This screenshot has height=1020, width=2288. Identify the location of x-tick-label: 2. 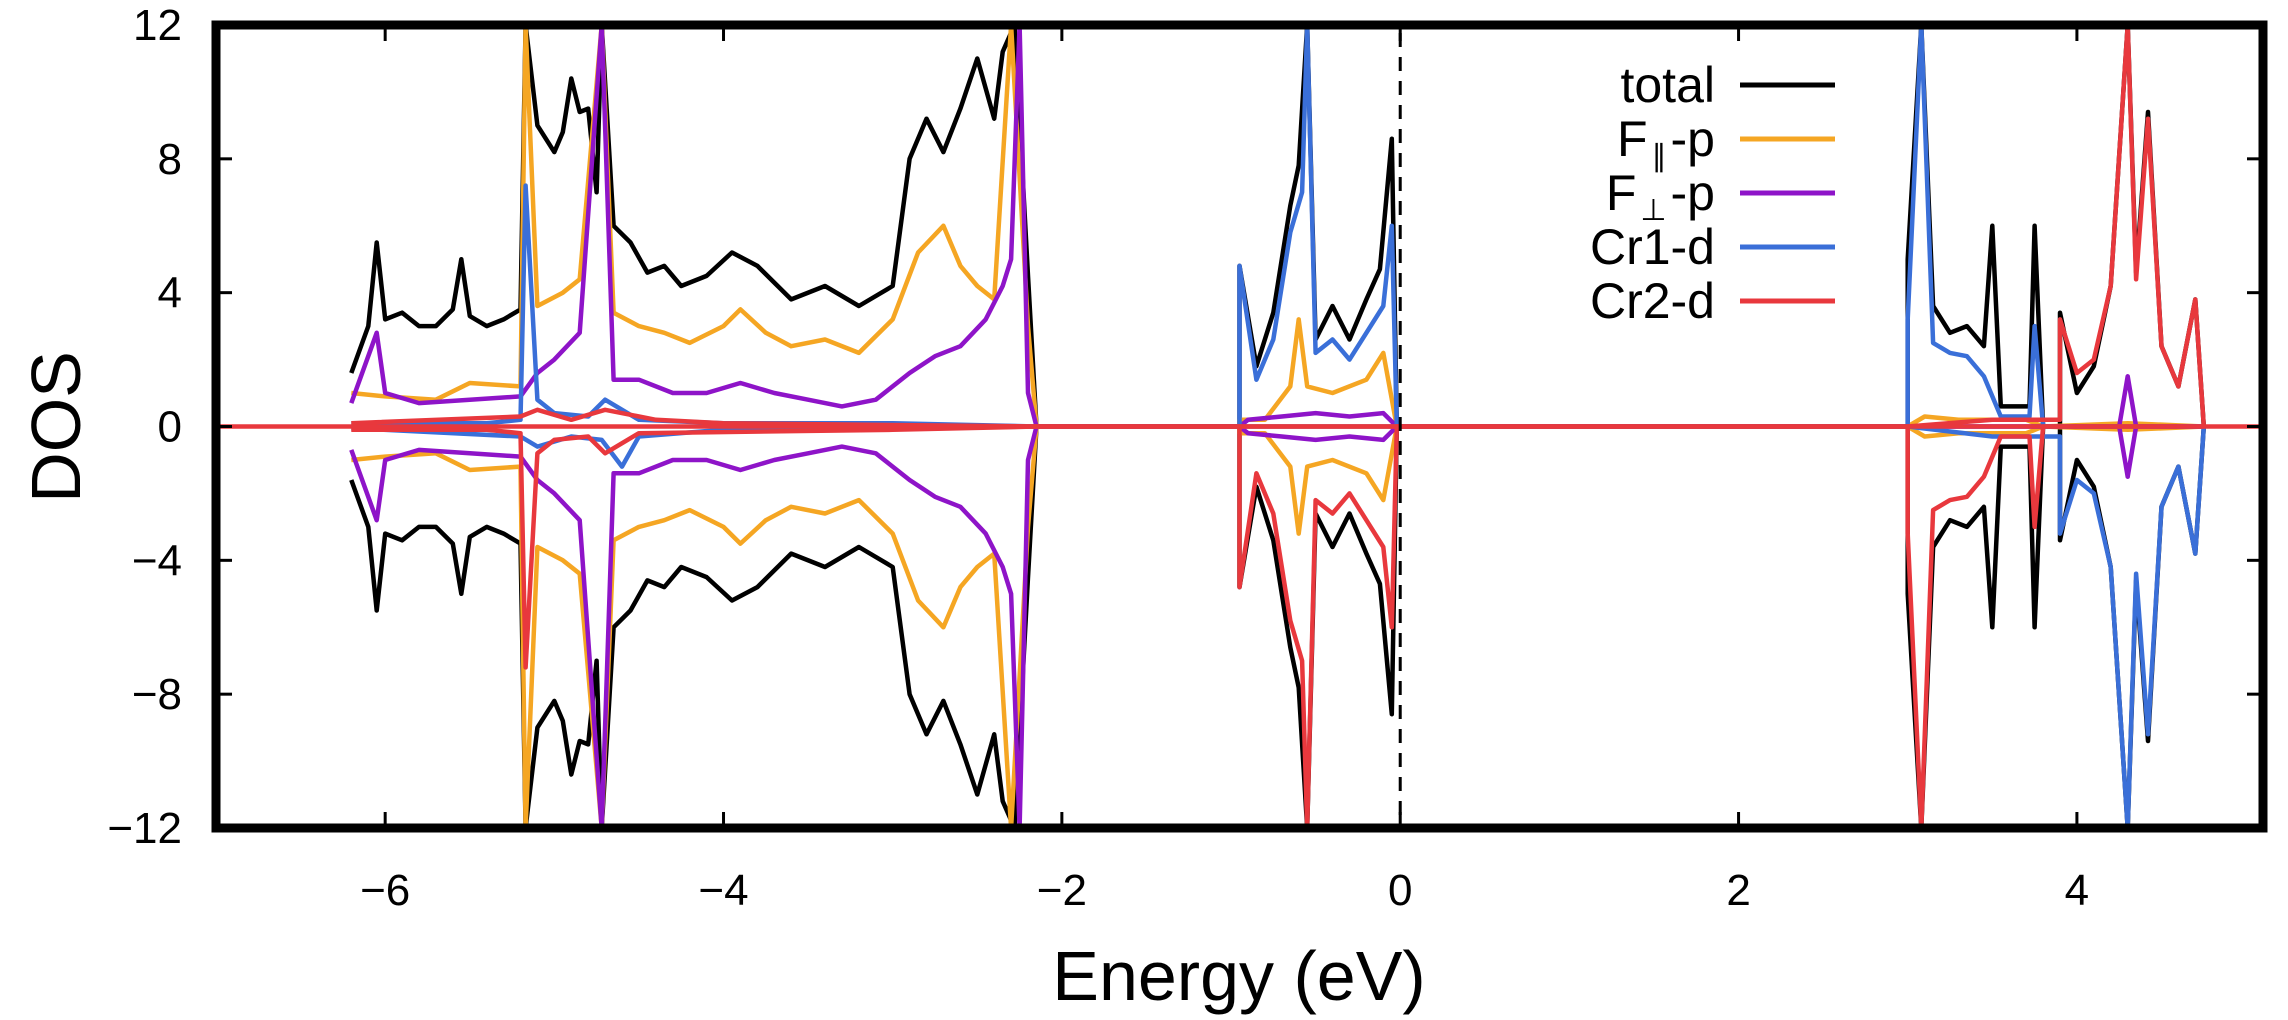
(1738, 890).